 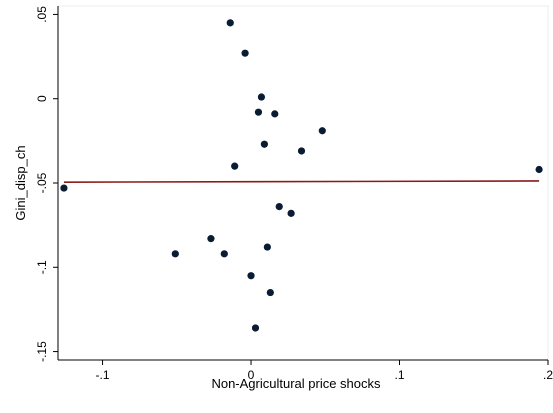 I want to click on x-tick-label: 0, so click(x=251, y=375).